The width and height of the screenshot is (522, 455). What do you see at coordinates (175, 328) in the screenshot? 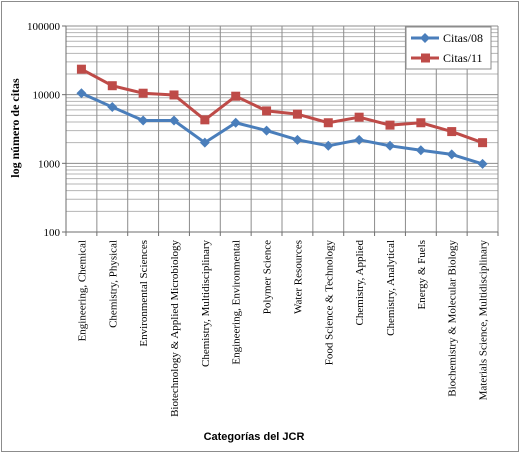
I see `x-tick-label: Biotechnology & Applied Microbiology` at bounding box center [175, 328].